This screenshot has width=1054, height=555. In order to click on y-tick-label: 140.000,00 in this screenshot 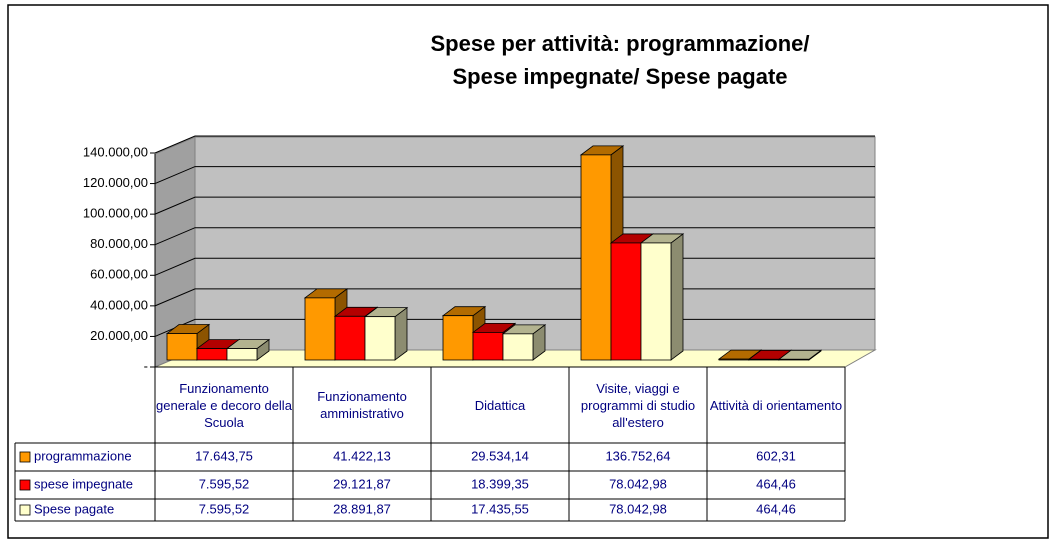, I will do `click(115, 151)`.